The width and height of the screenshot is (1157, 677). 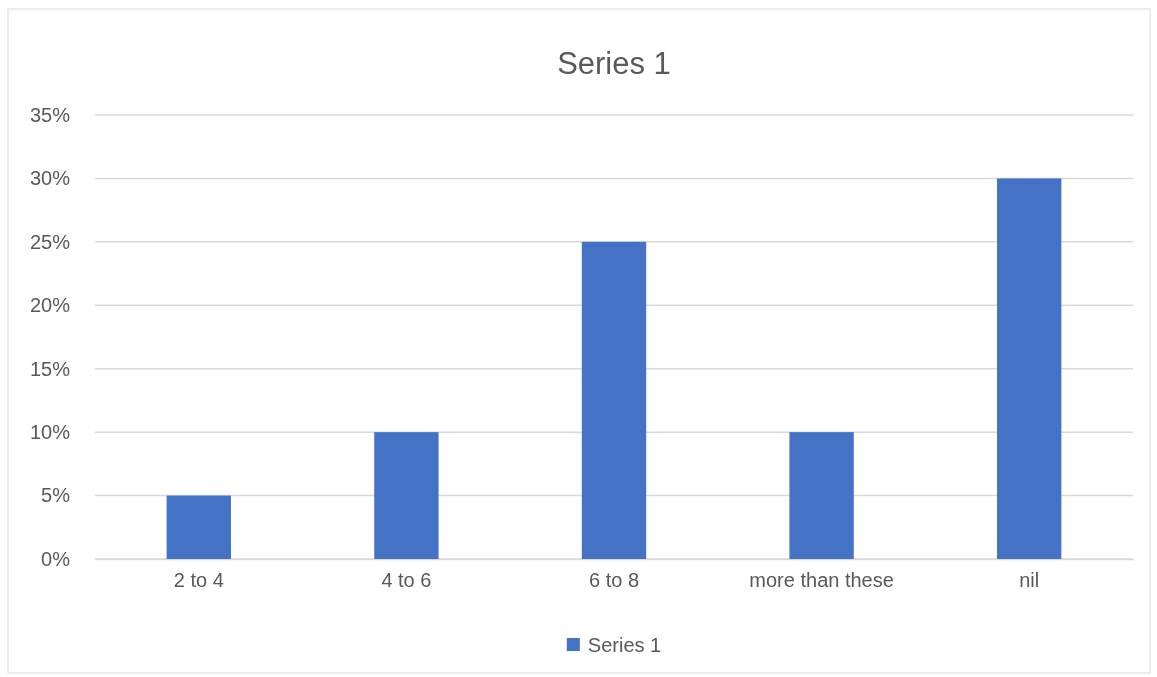 What do you see at coordinates (1029, 580) in the screenshot?
I see `x-tick-label: nil` at bounding box center [1029, 580].